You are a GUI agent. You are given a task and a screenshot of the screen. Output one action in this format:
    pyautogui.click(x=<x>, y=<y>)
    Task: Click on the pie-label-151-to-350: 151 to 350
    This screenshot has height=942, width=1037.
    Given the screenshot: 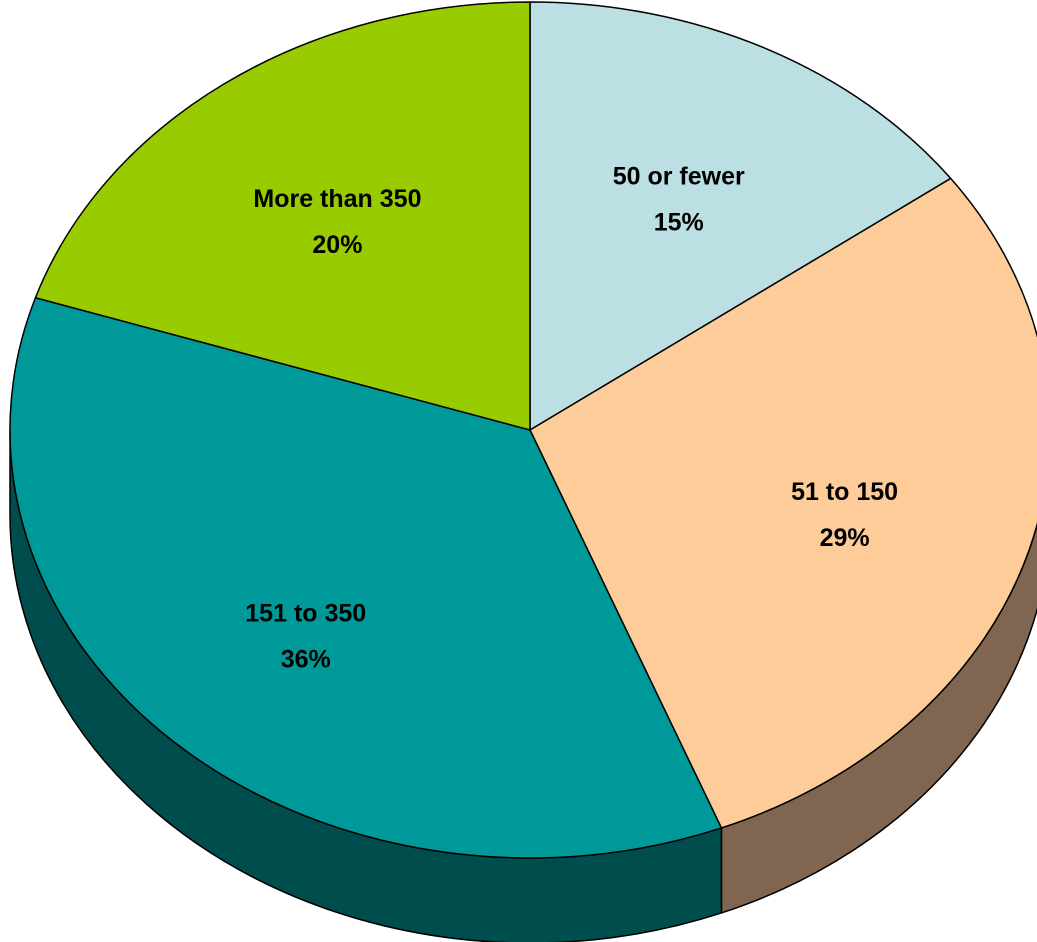 What is the action you would take?
    pyautogui.click(x=305, y=614)
    